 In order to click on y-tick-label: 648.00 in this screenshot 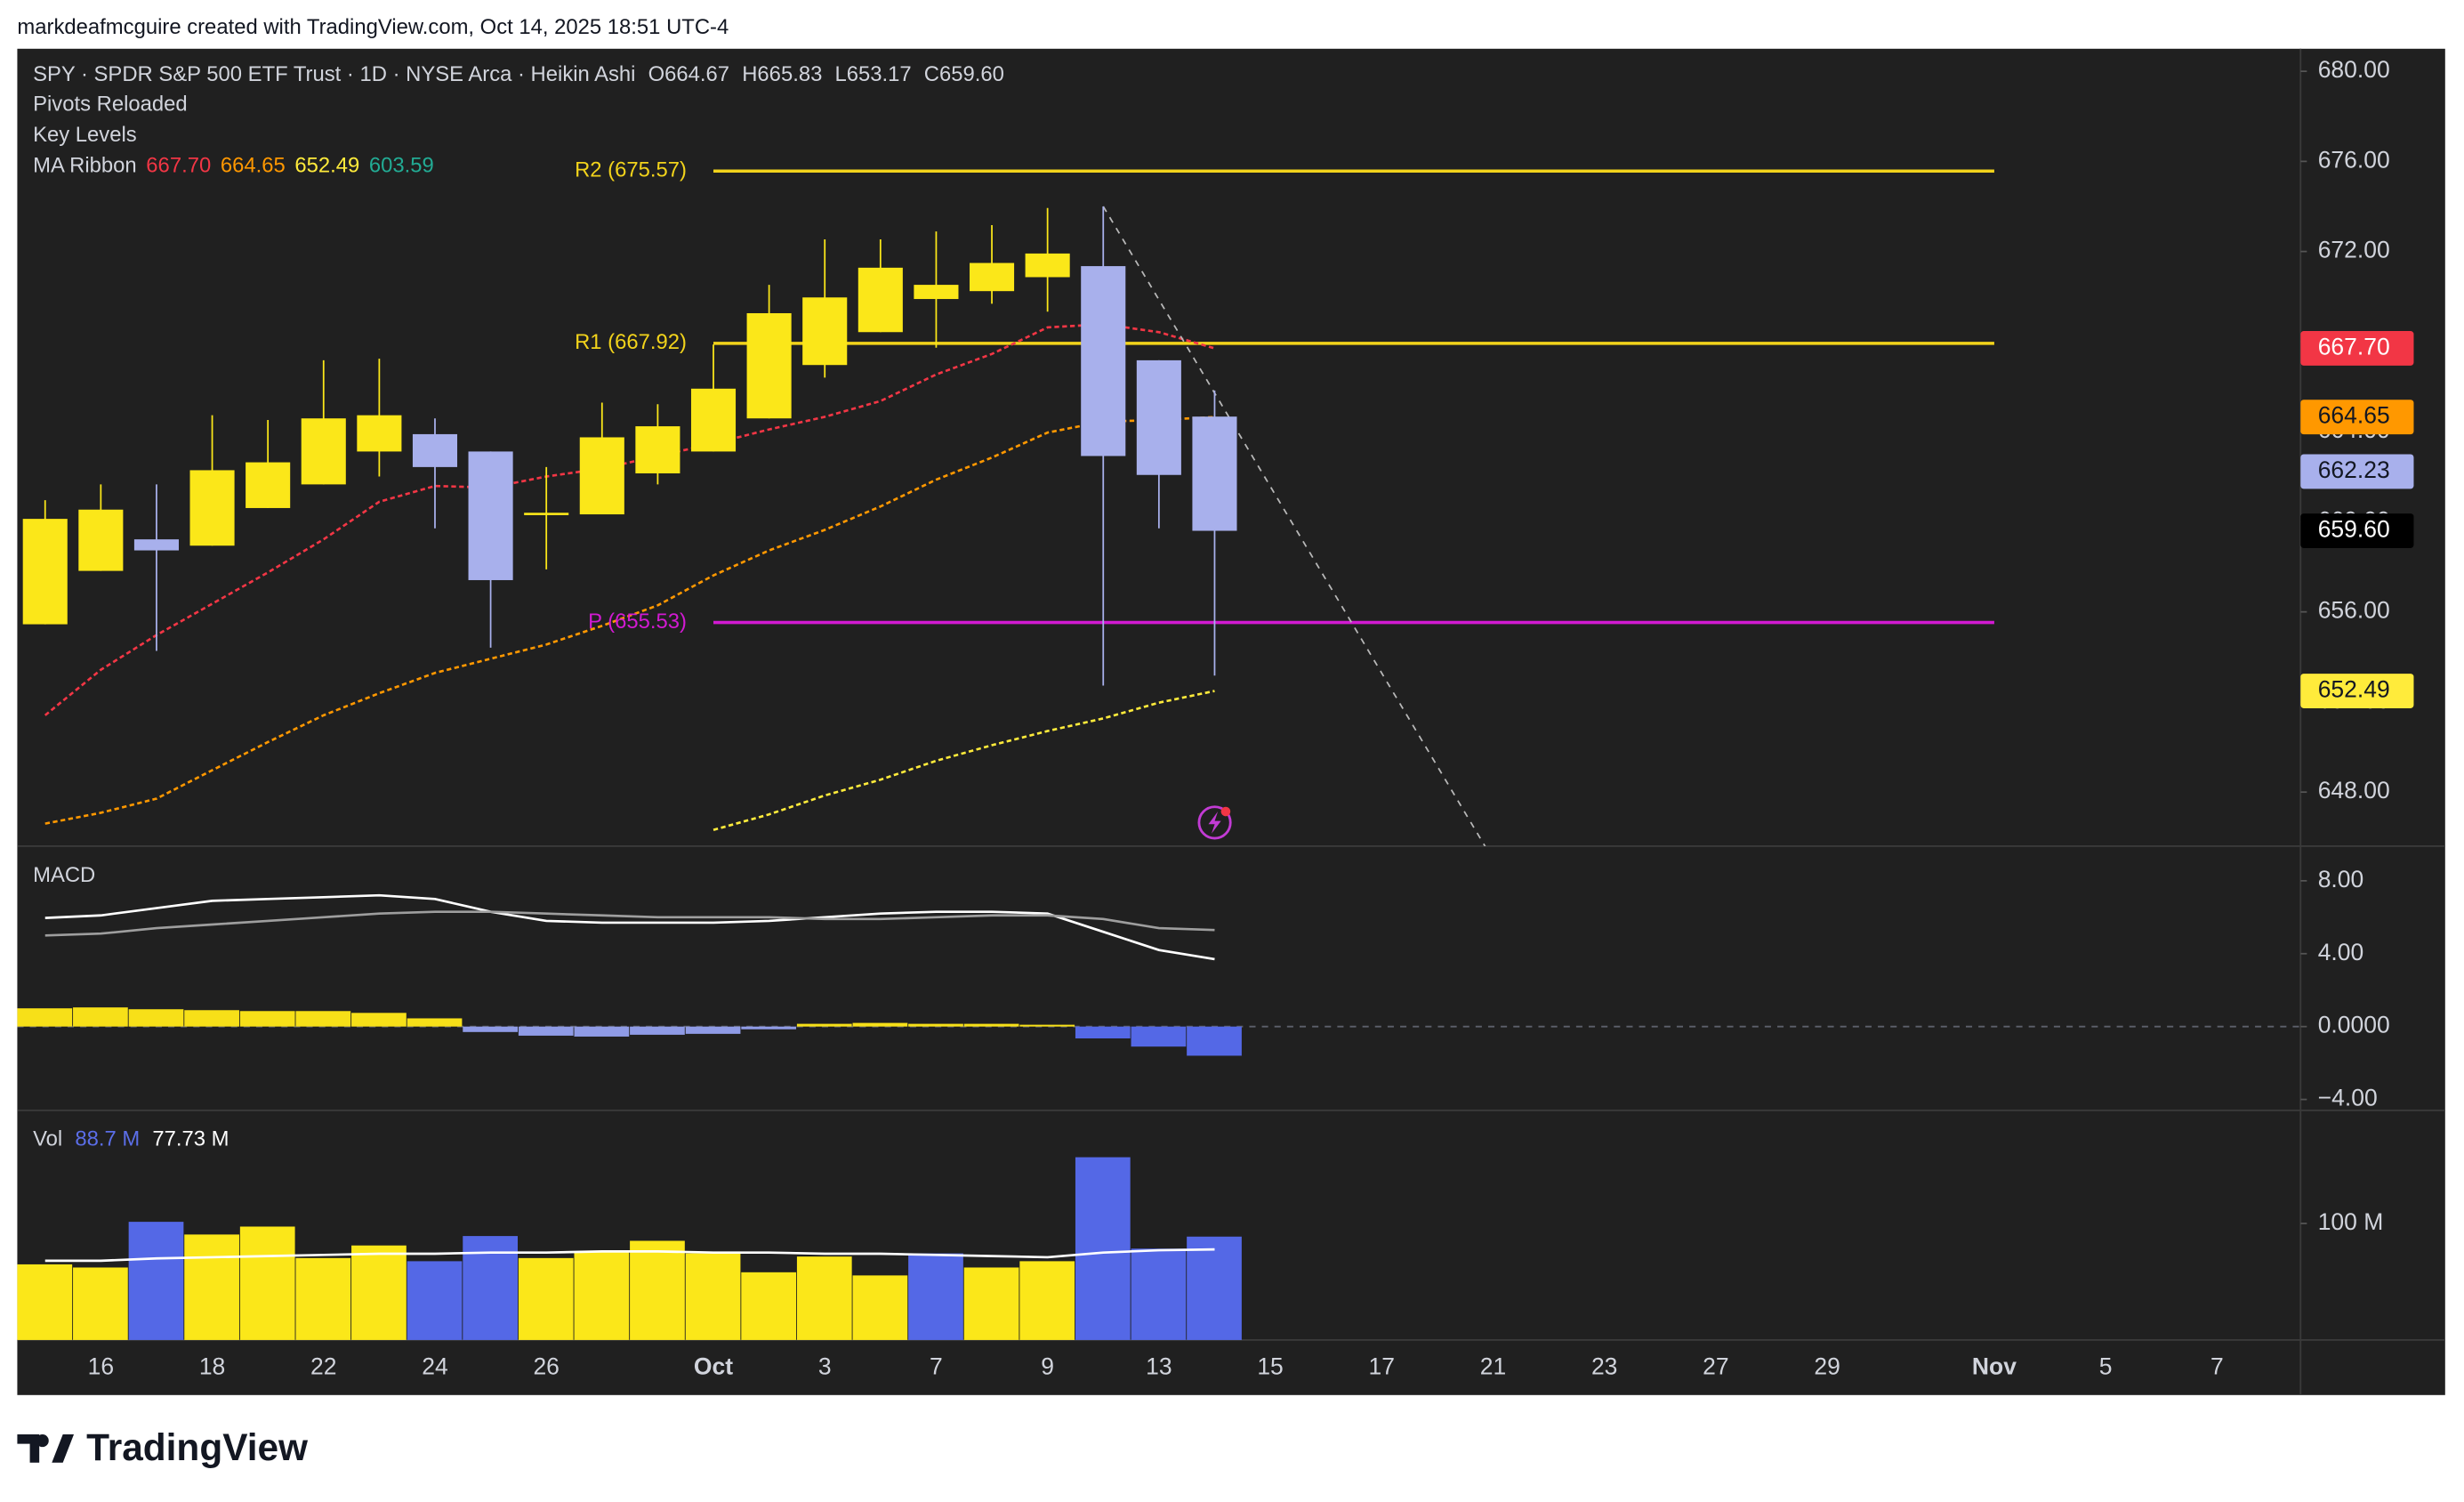, I will do `click(2354, 790)`.